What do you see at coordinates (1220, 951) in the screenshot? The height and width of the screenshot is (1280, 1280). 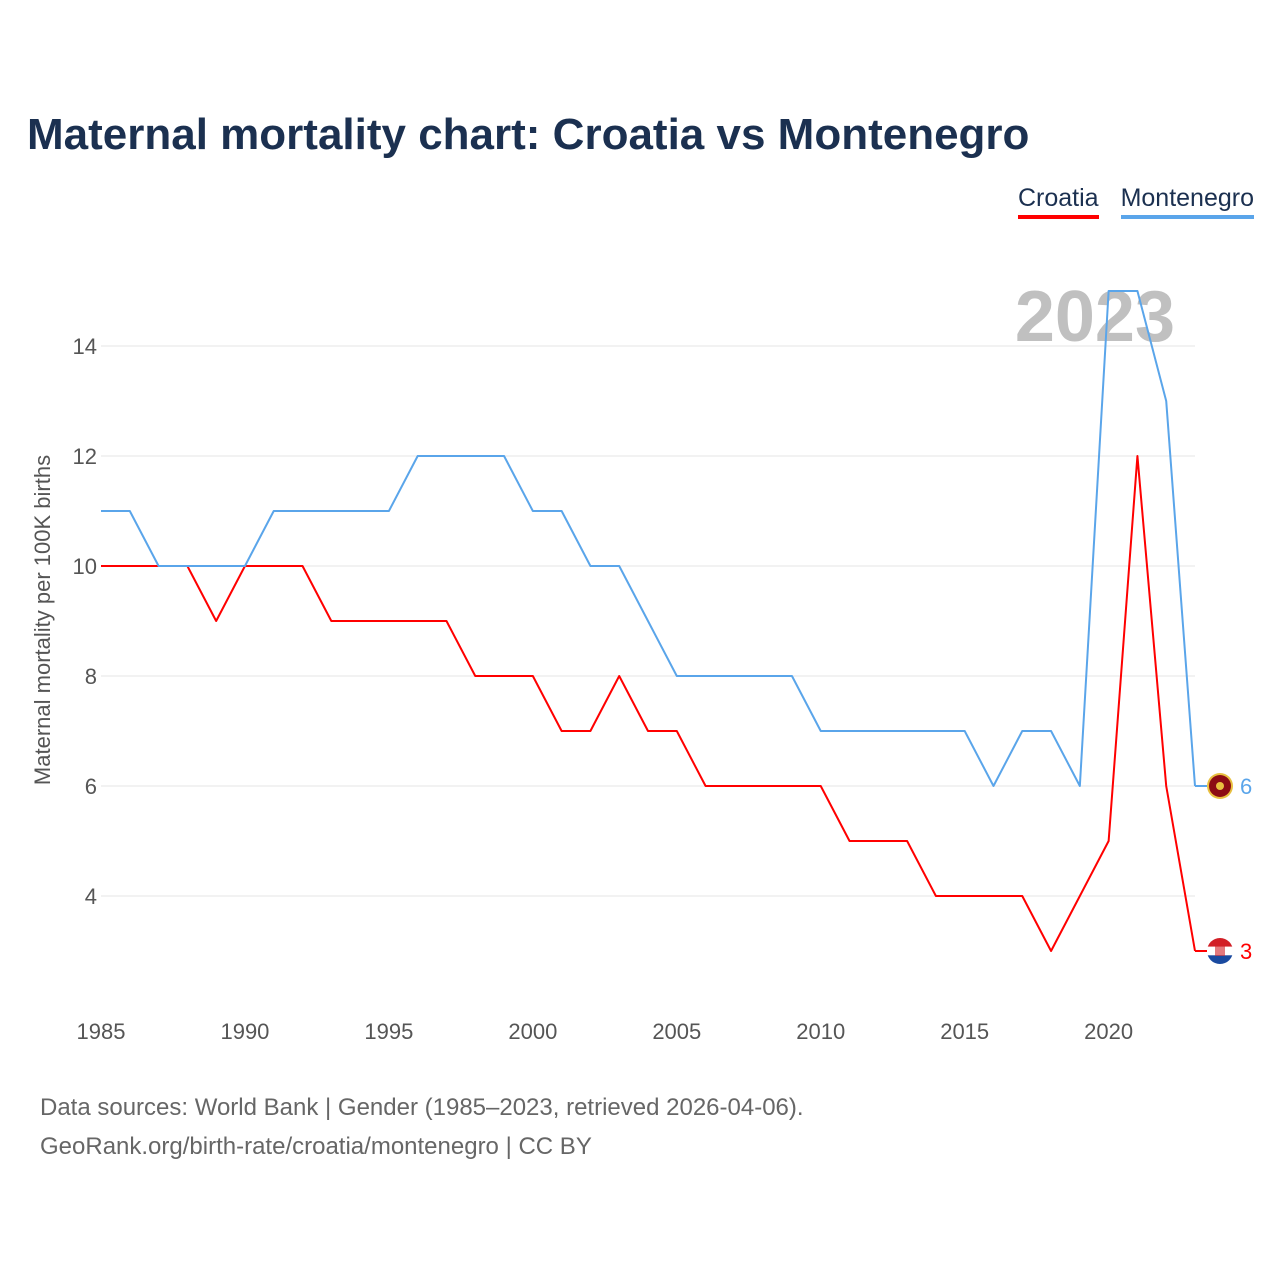 I see `flag-icon-croatia` at bounding box center [1220, 951].